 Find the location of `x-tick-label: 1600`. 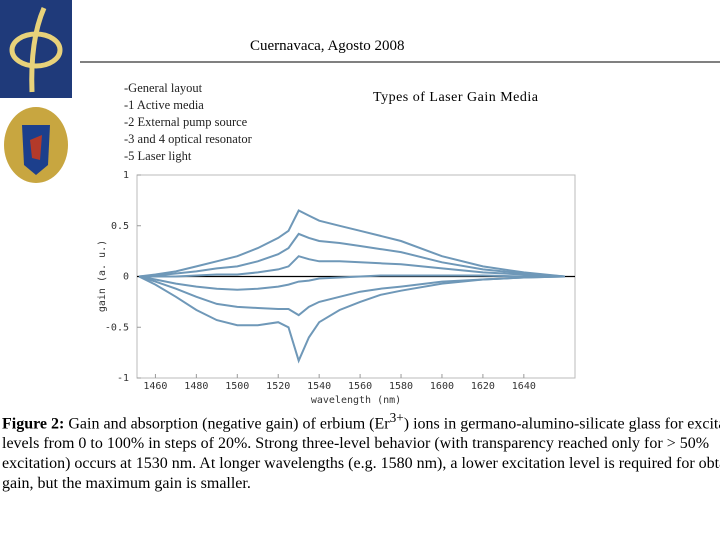

x-tick-label: 1600 is located at coordinates (442, 386).